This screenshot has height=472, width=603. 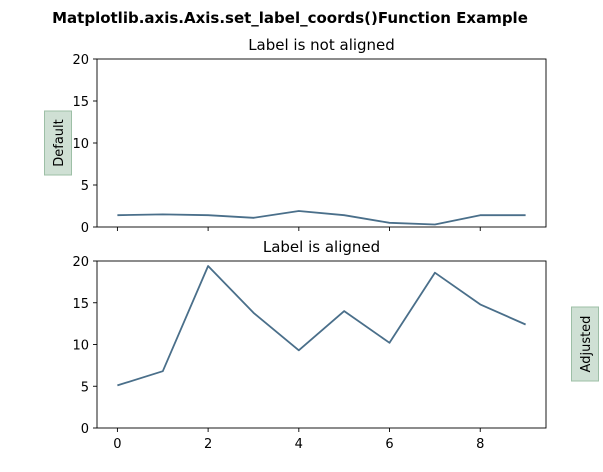 I want to click on y-axis-label-text: Adjusted, so click(x=586, y=344).